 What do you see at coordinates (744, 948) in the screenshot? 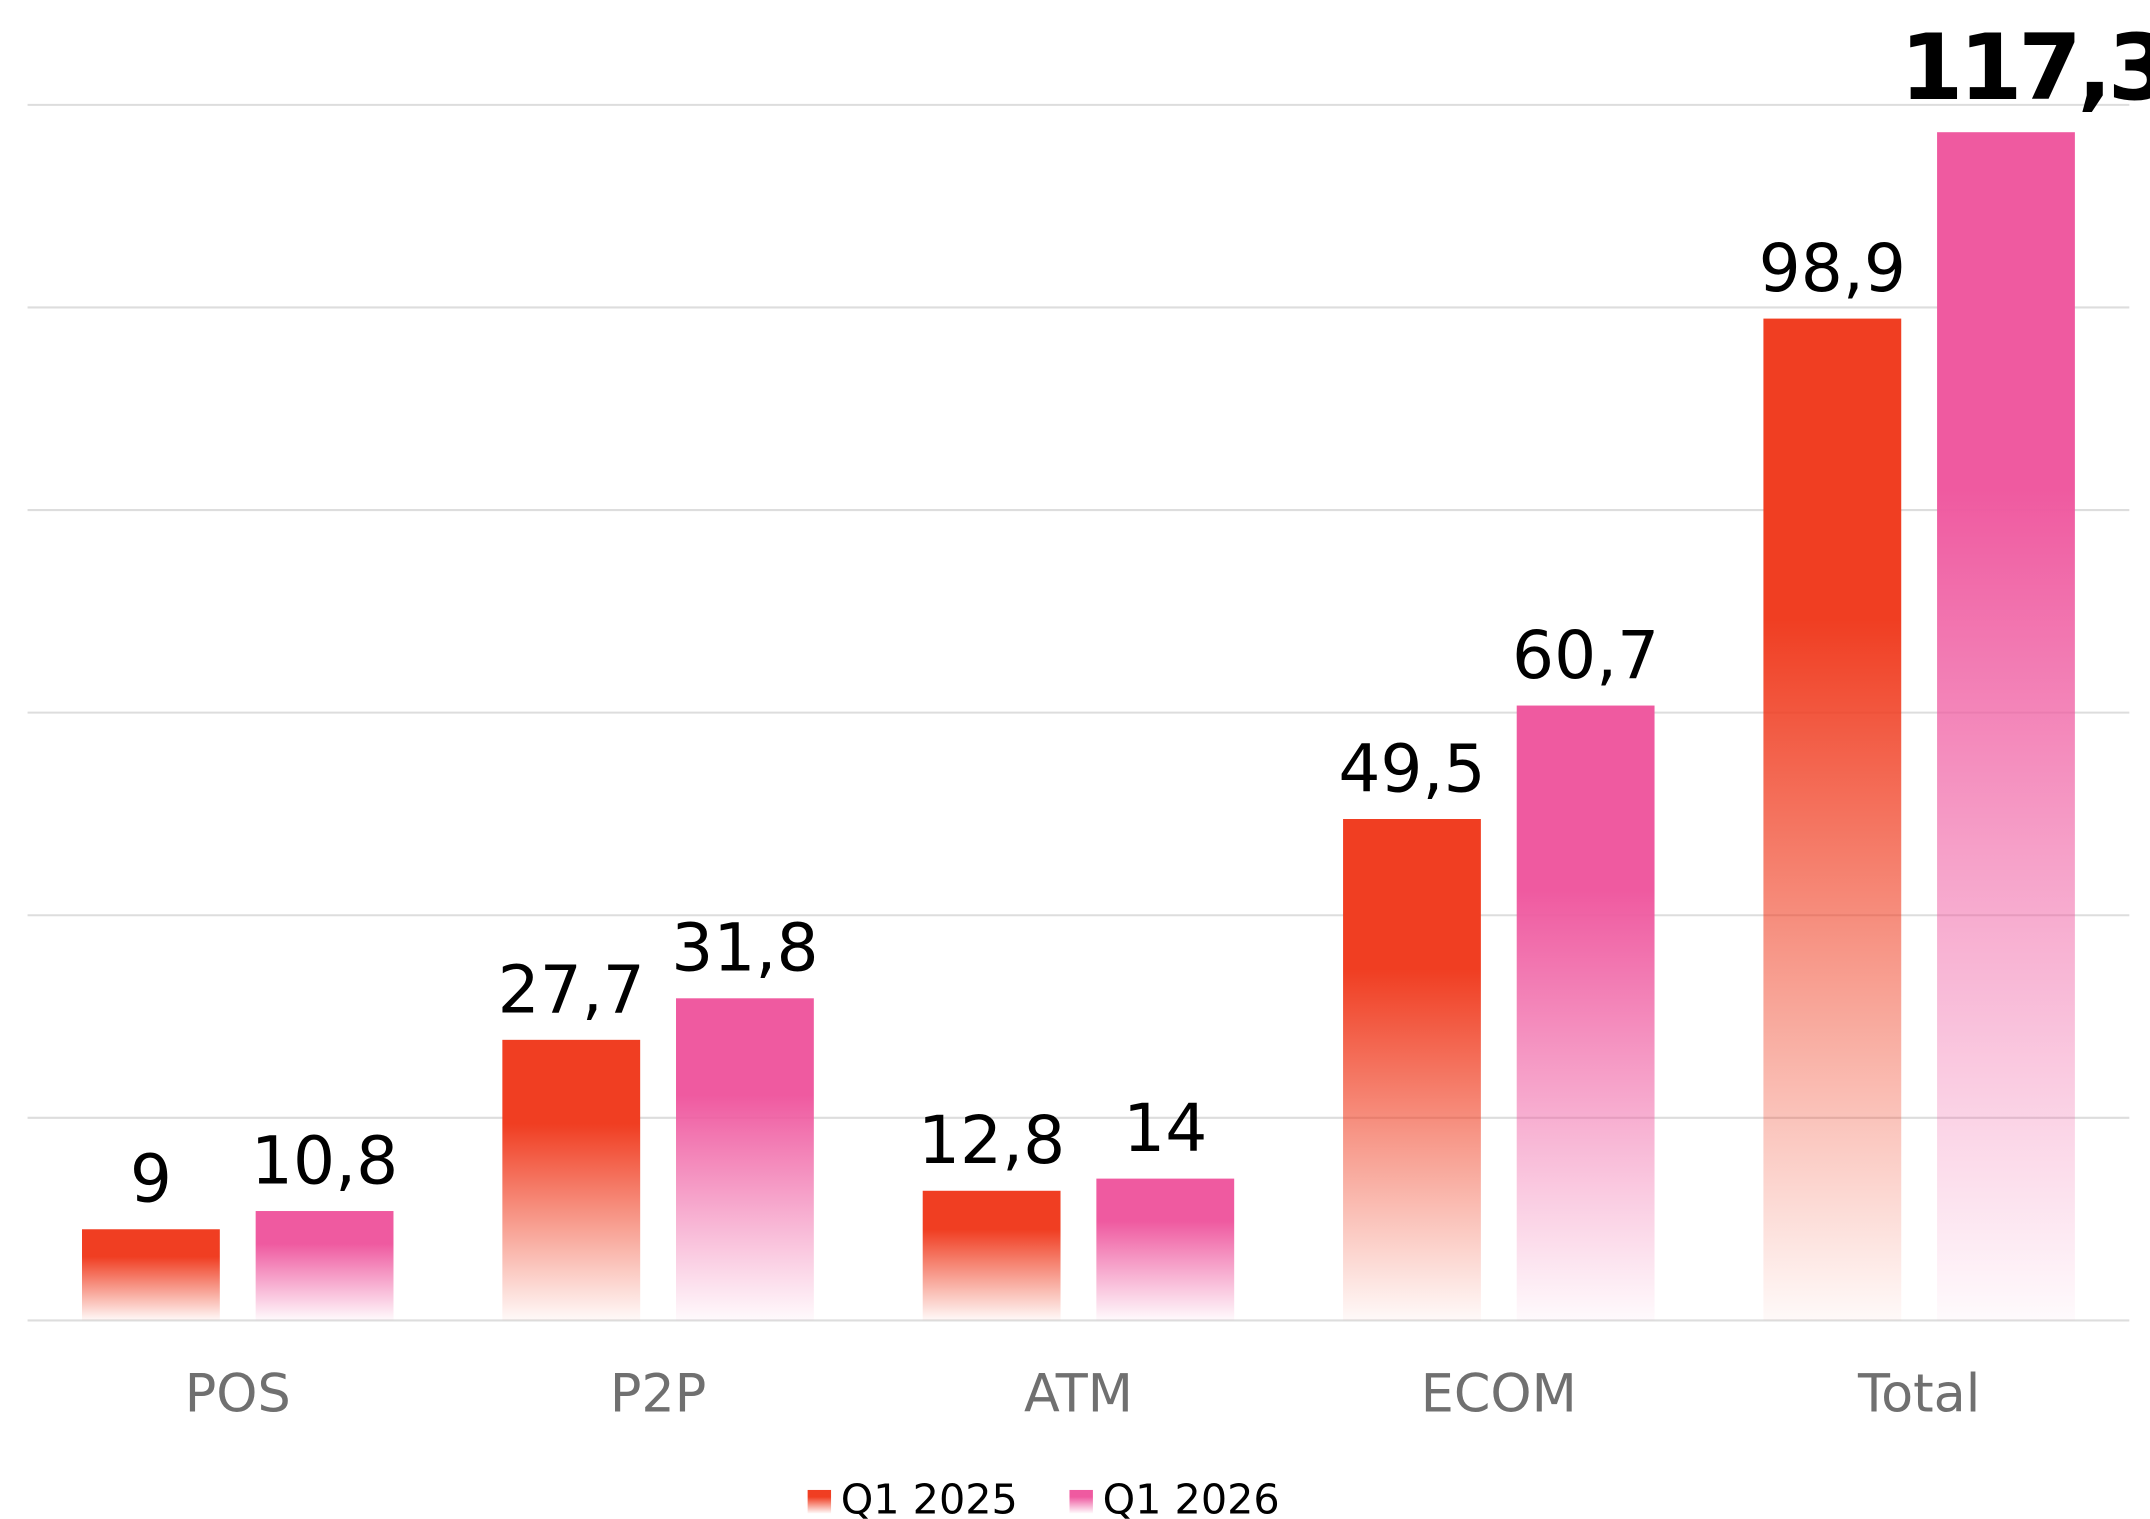
I see `value-label: 31,8` at bounding box center [744, 948].